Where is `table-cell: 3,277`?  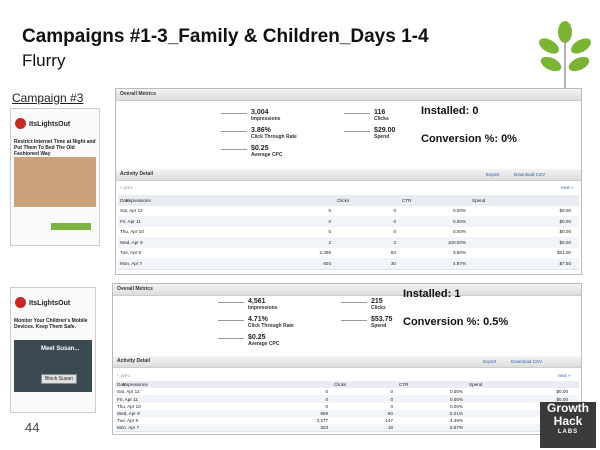
table-cell: 3,277 is located at coordinates (322, 421).